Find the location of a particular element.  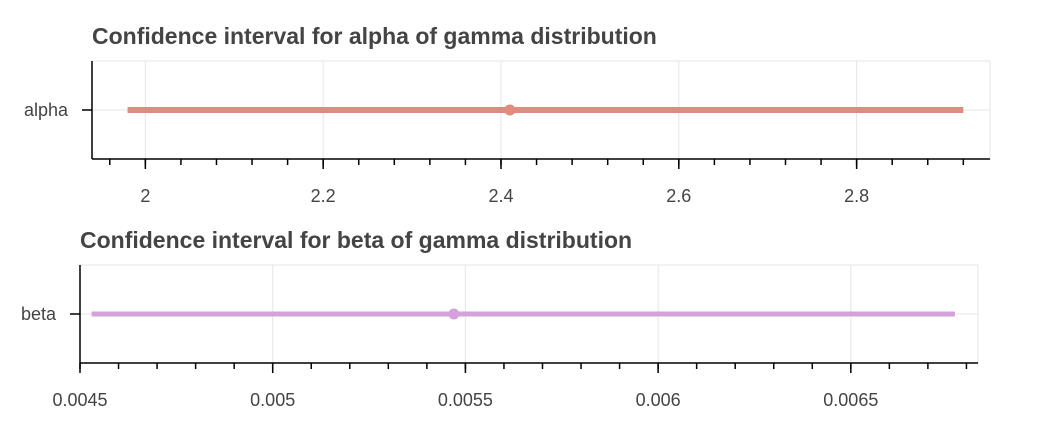

chart-beta-category-label: beta is located at coordinates (39, 314).